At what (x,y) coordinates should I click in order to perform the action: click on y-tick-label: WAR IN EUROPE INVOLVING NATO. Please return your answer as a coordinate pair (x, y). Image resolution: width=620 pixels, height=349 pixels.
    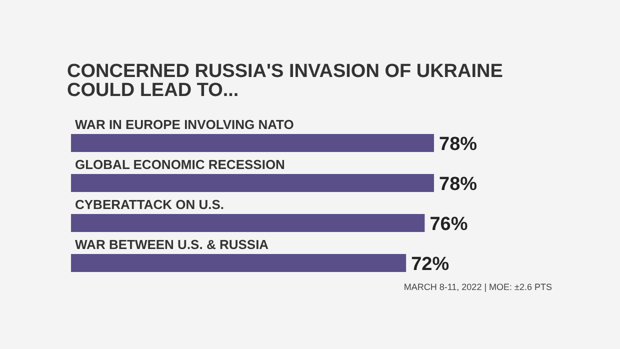
    Looking at the image, I should click on (184, 124).